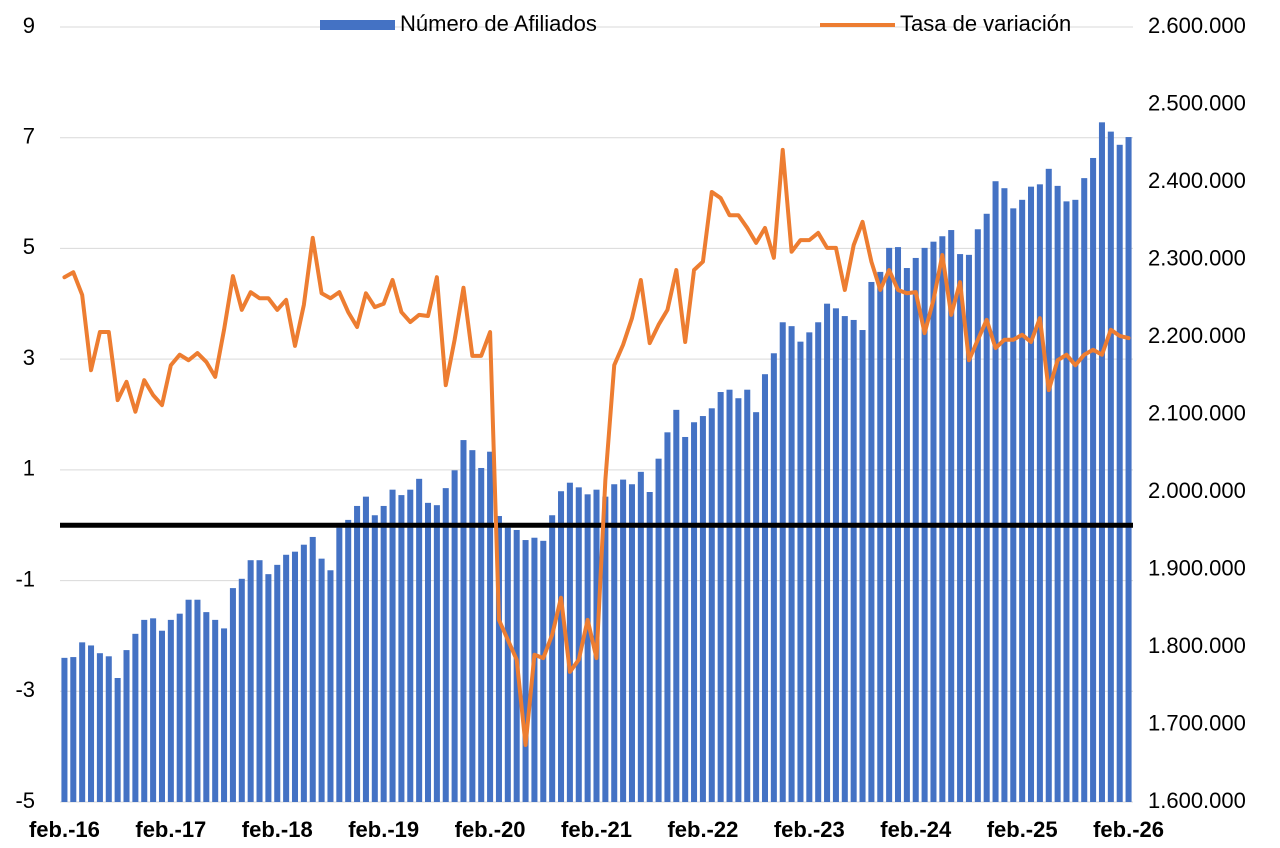 The image size is (1280, 848). What do you see at coordinates (1022, 829) in the screenshot?
I see `x-tick-label: feb.-25` at bounding box center [1022, 829].